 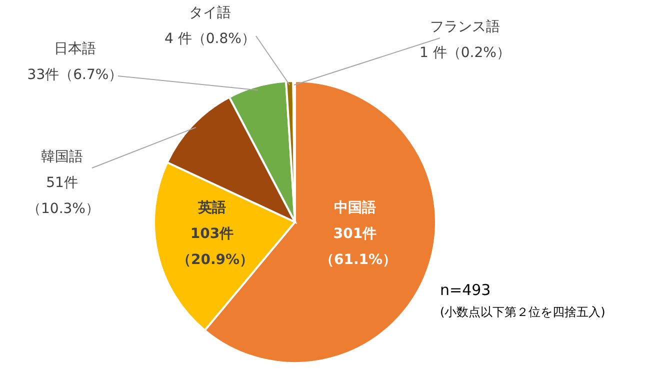 What do you see at coordinates (75, 75) in the screenshot?
I see `data-label: 33件（6.7%）` at bounding box center [75, 75].